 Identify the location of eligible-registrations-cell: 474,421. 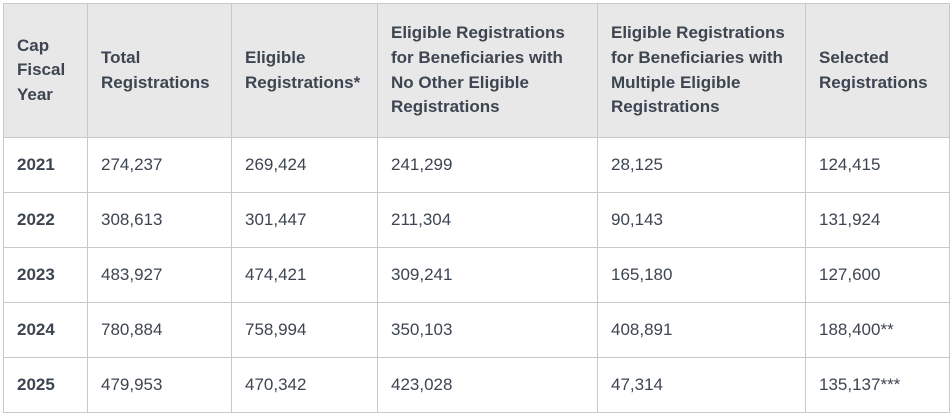
(304, 275).